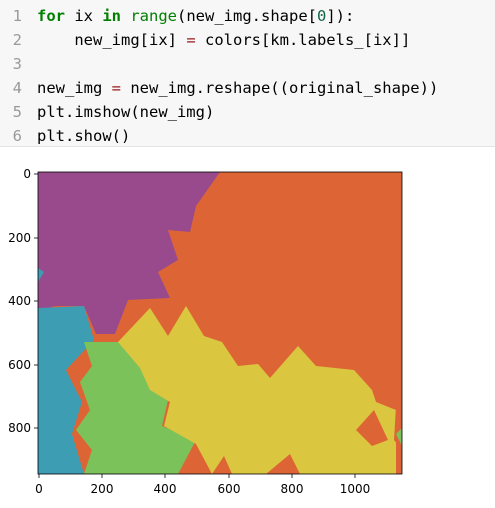 The image size is (495, 508). What do you see at coordinates (41, 275) in the screenshot?
I see `region-teal-corner` at bounding box center [41, 275].